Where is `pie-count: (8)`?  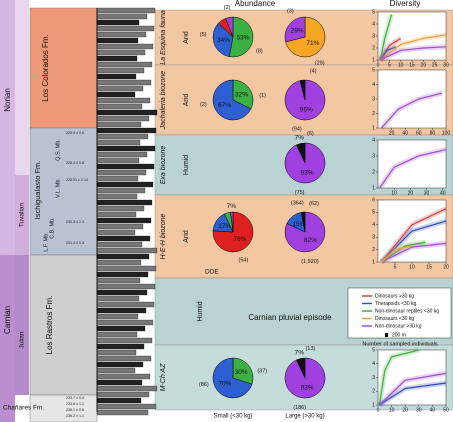 pie-count: (8) is located at coordinates (259, 52).